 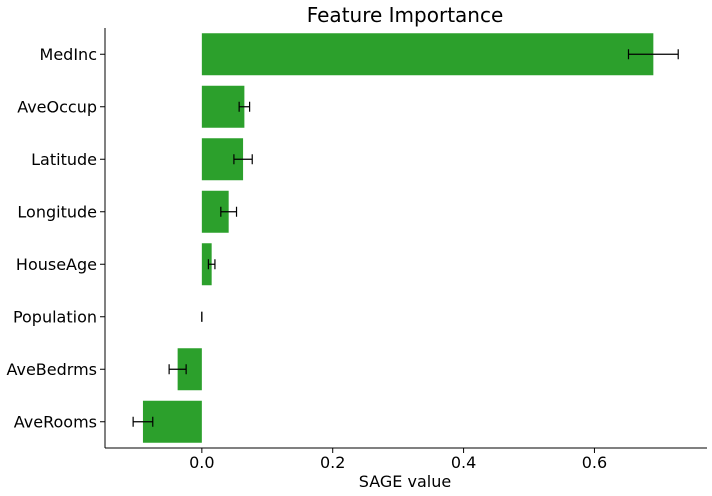 What do you see at coordinates (223, 106) in the screenshot?
I see `bar-aveoccup` at bounding box center [223, 106].